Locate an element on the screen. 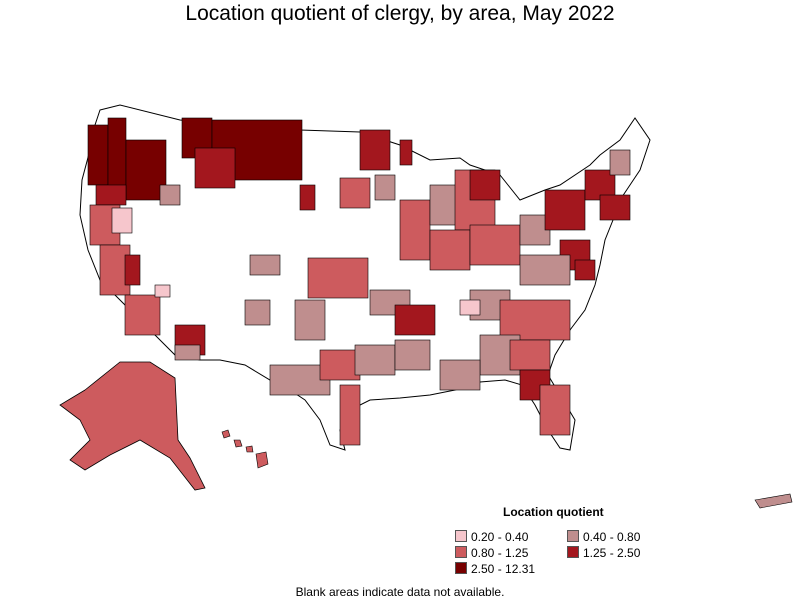  legend-label: 0.40 - 0.80 is located at coordinates (612, 537).